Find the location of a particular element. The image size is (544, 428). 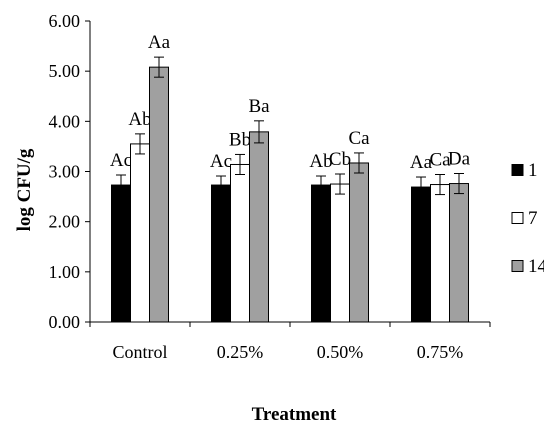

x-tick-label: 0.75% is located at coordinates (440, 352).